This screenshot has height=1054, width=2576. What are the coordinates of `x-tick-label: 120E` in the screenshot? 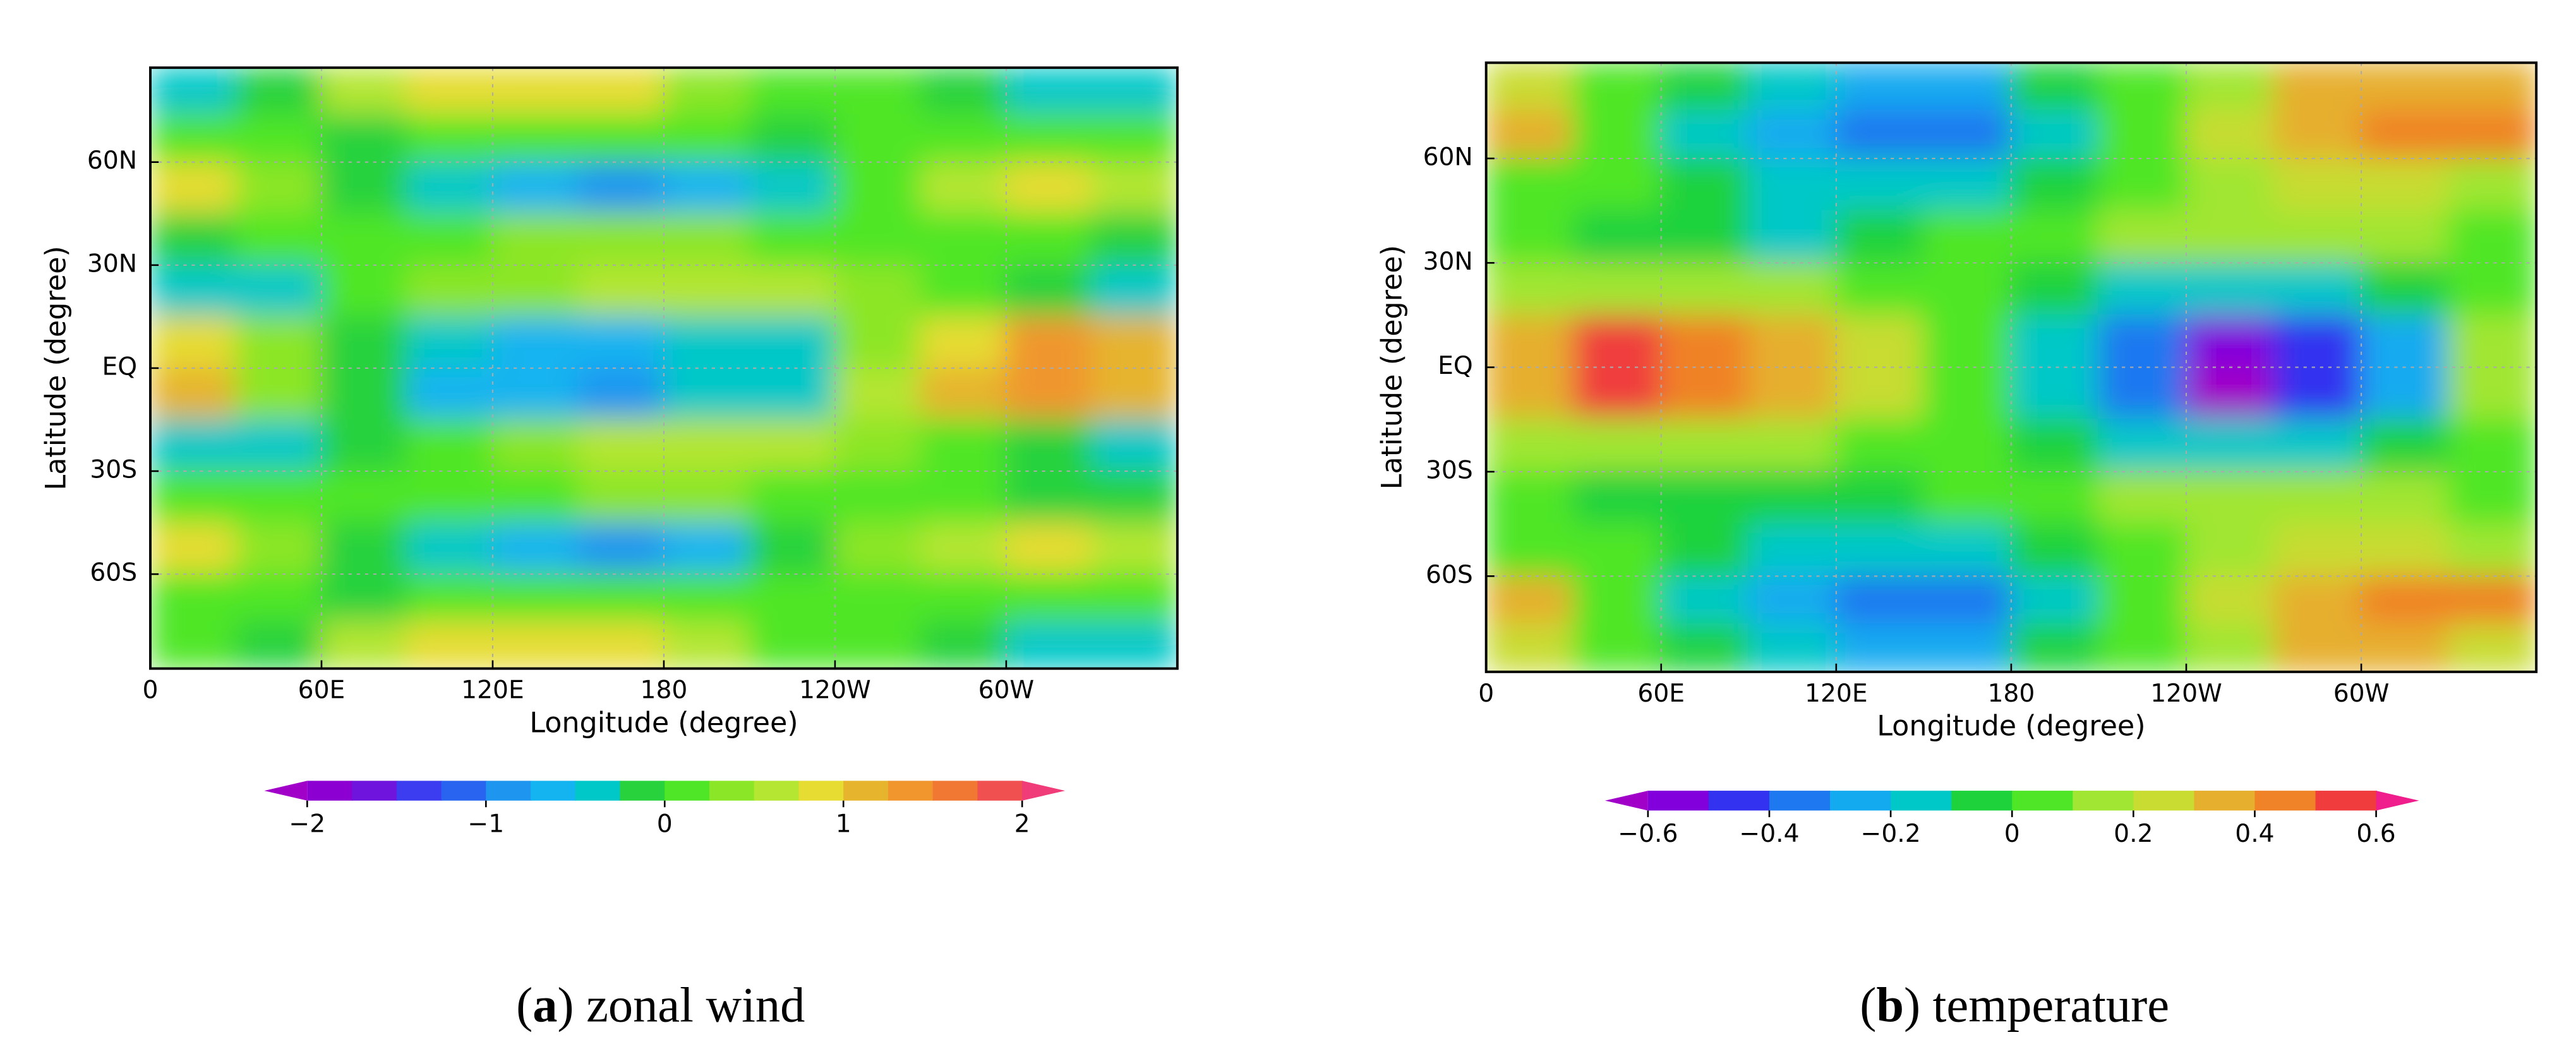 It's located at (1836, 694).